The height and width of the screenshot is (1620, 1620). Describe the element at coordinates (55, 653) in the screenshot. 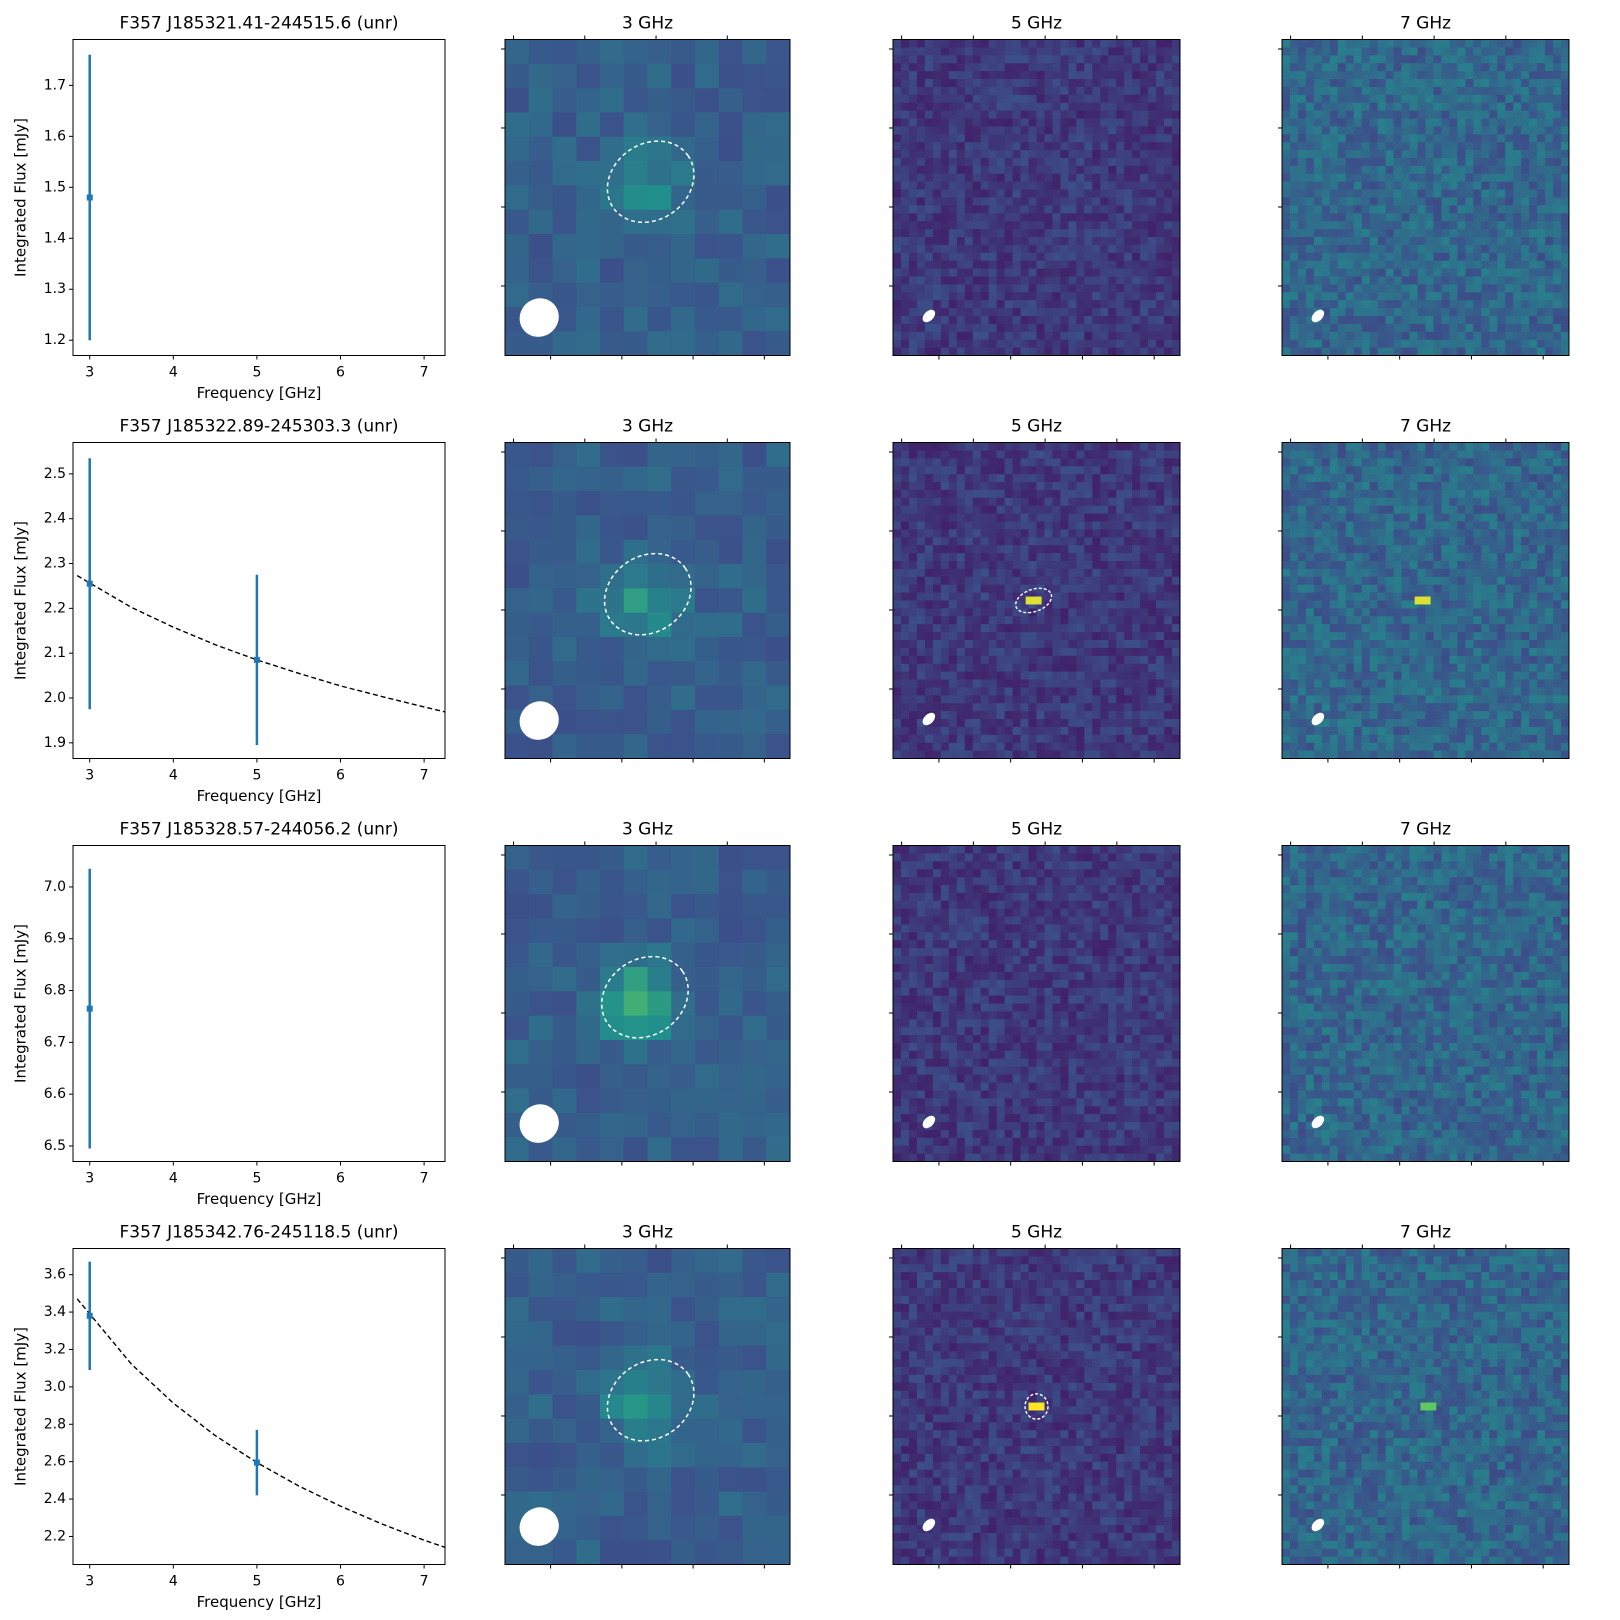

I see `y-tick-label: 2.1` at that location.